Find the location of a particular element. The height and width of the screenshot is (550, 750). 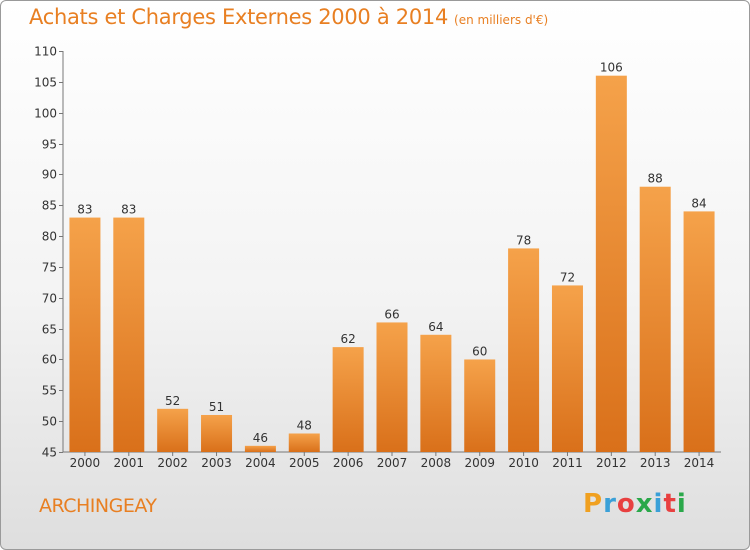

bar-value-label: 72 is located at coordinates (567, 277).